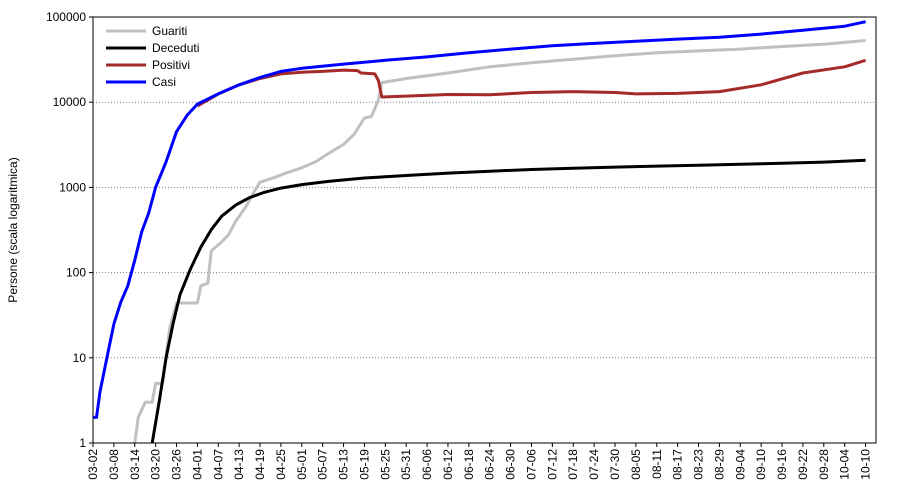  Describe the element at coordinates (490, 464) in the screenshot. I see `x-tick-label: 06-24` at that location.